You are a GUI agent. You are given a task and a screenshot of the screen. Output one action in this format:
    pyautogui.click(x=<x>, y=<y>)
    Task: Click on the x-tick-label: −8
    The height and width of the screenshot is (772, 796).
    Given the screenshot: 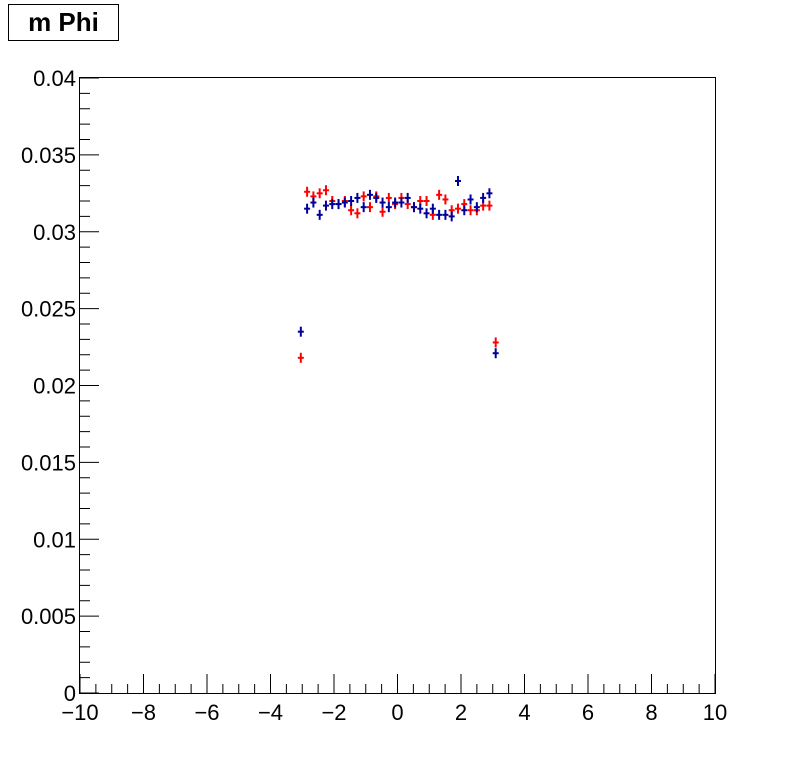 What is the action you would take?
    pyautogui.click(x=143, y=712)
    